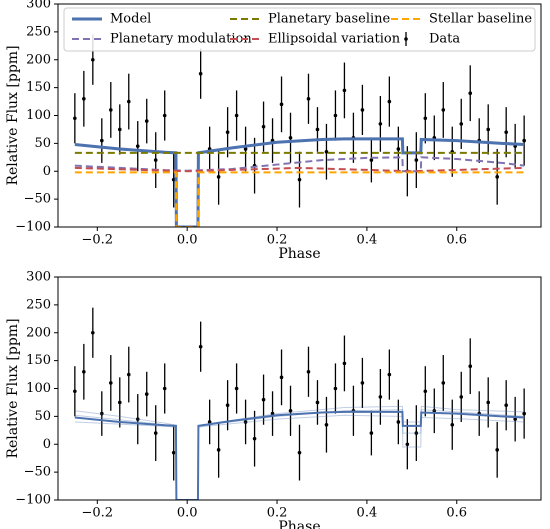 Image resolution: width=550 pixels, height=529 pixels. Describe the element at coordinates (38, 115) in the screenshot. I see `y-tick-label: 100` at that location.